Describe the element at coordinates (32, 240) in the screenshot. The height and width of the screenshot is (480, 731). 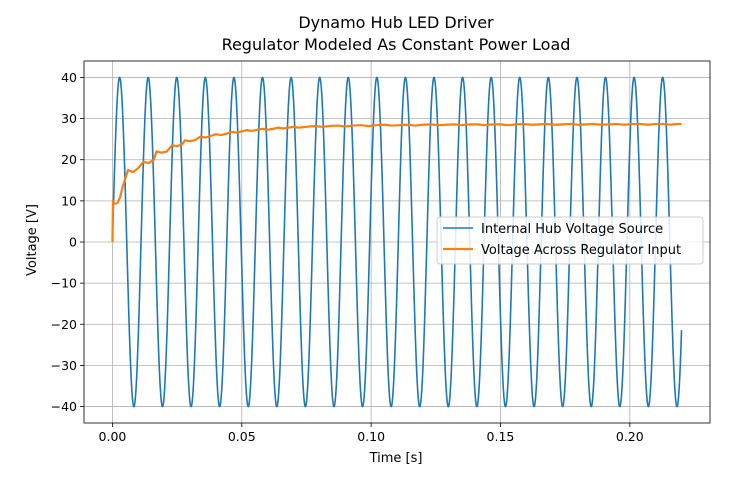
I see `y-axis-label: Voltage [V]` at that location.